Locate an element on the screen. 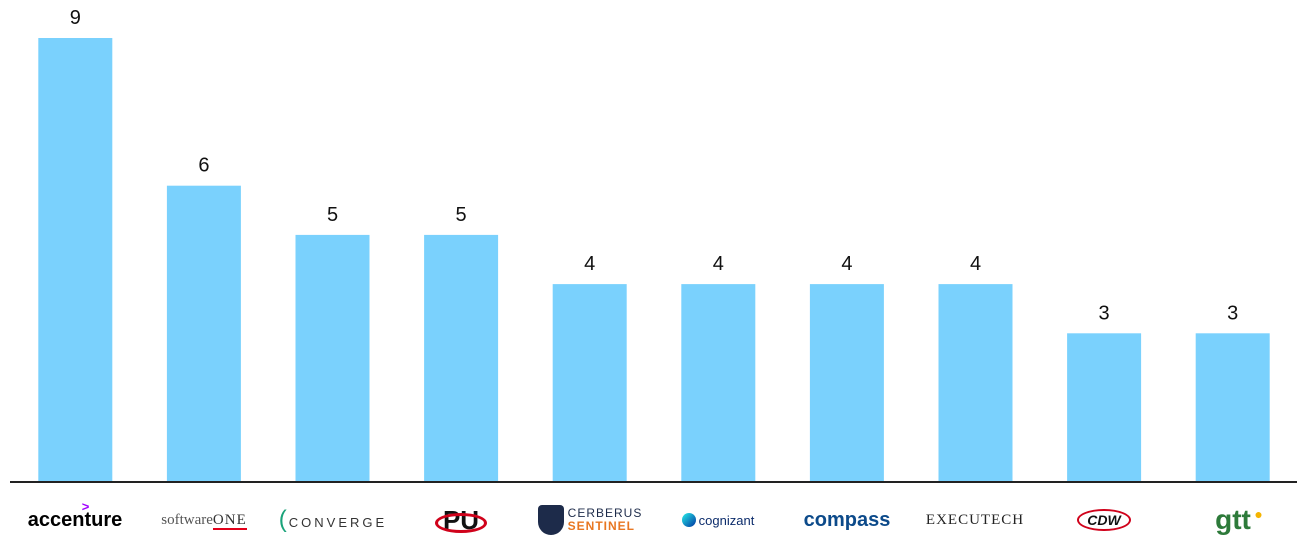 Image resolution: width=1303 pixels, height=540 pixels. value-label-8: 4 is located at coordinates (975, 264).